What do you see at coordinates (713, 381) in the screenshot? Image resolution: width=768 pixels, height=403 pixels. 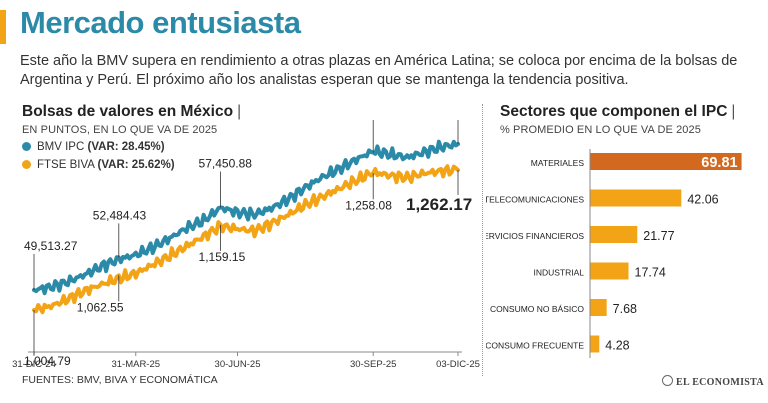 I see `brand-logo: EL ECONOMISTA` at bounding box center [713, 381].